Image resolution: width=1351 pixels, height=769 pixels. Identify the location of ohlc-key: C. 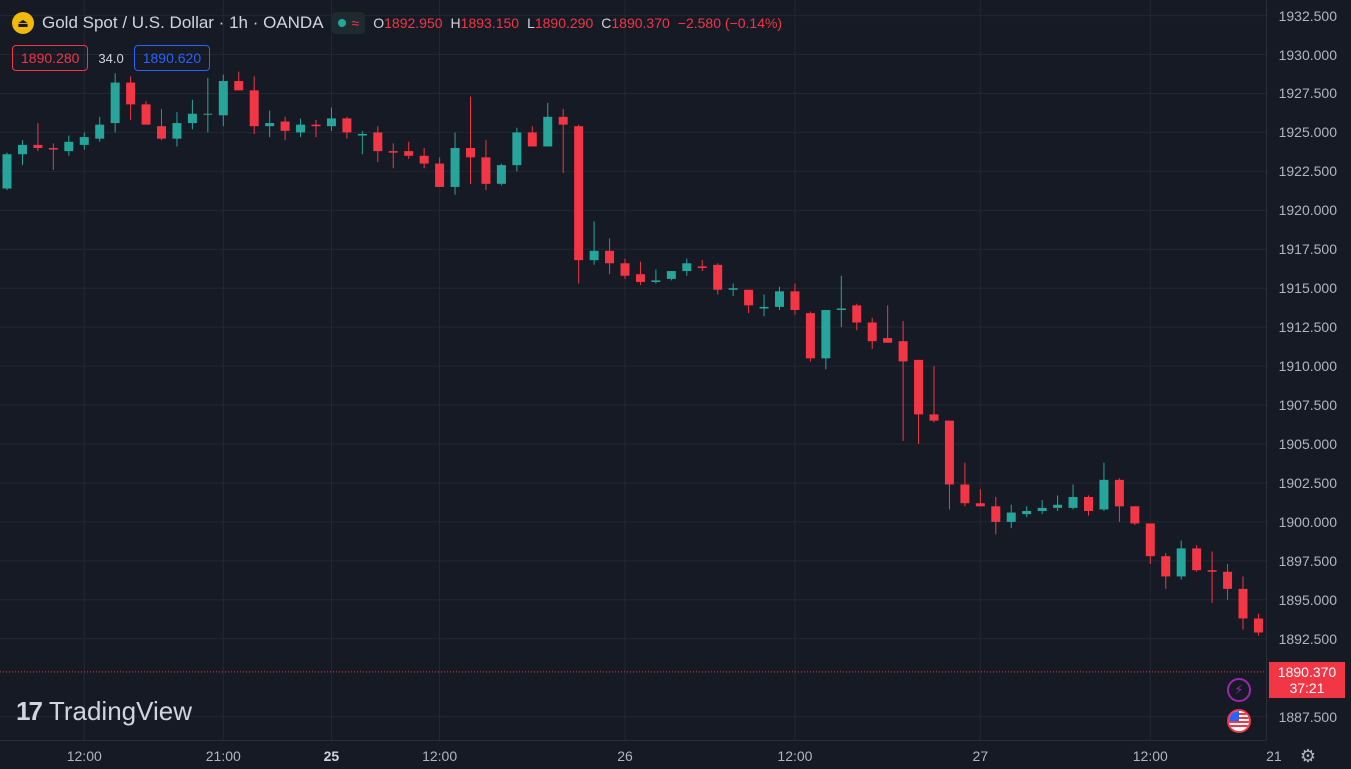
(606, 23).